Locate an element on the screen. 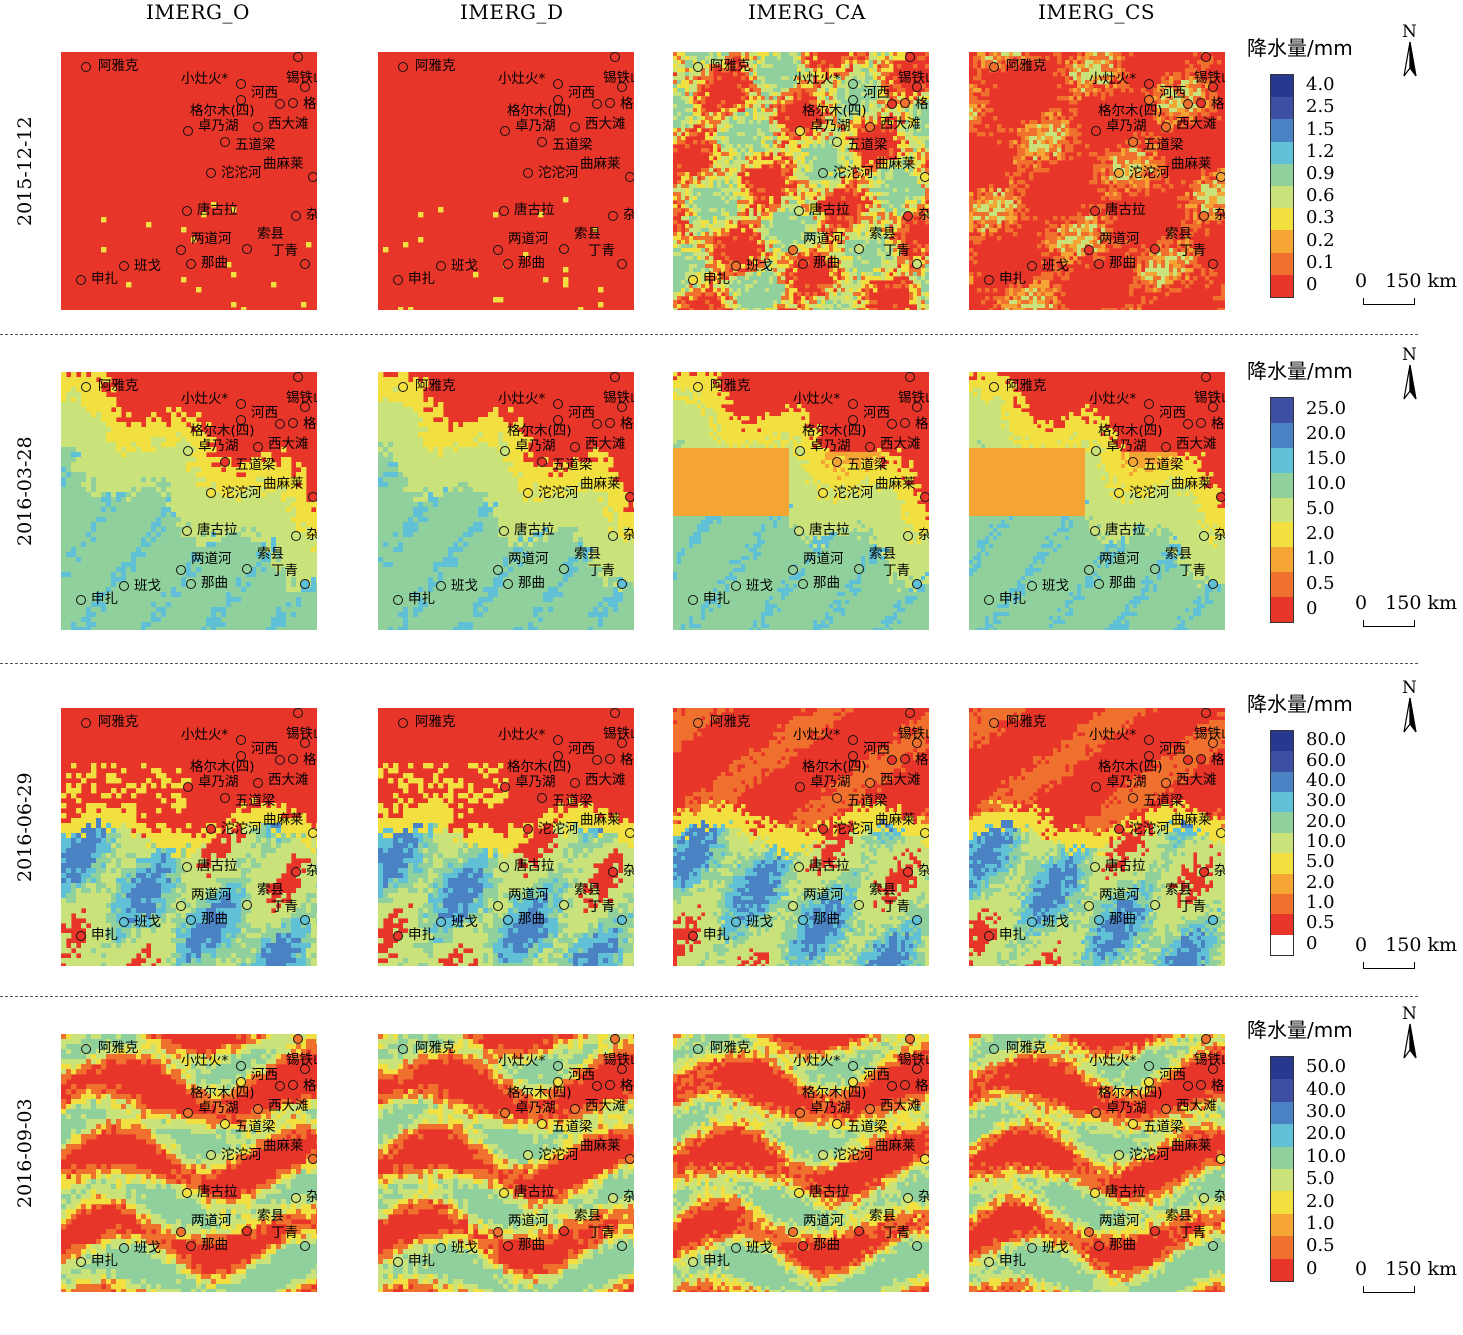 Image resolution: width=1463 pixels, height=1335 pixels. legend-tick-label: 20.0 is located at coordinates (1326, 821).